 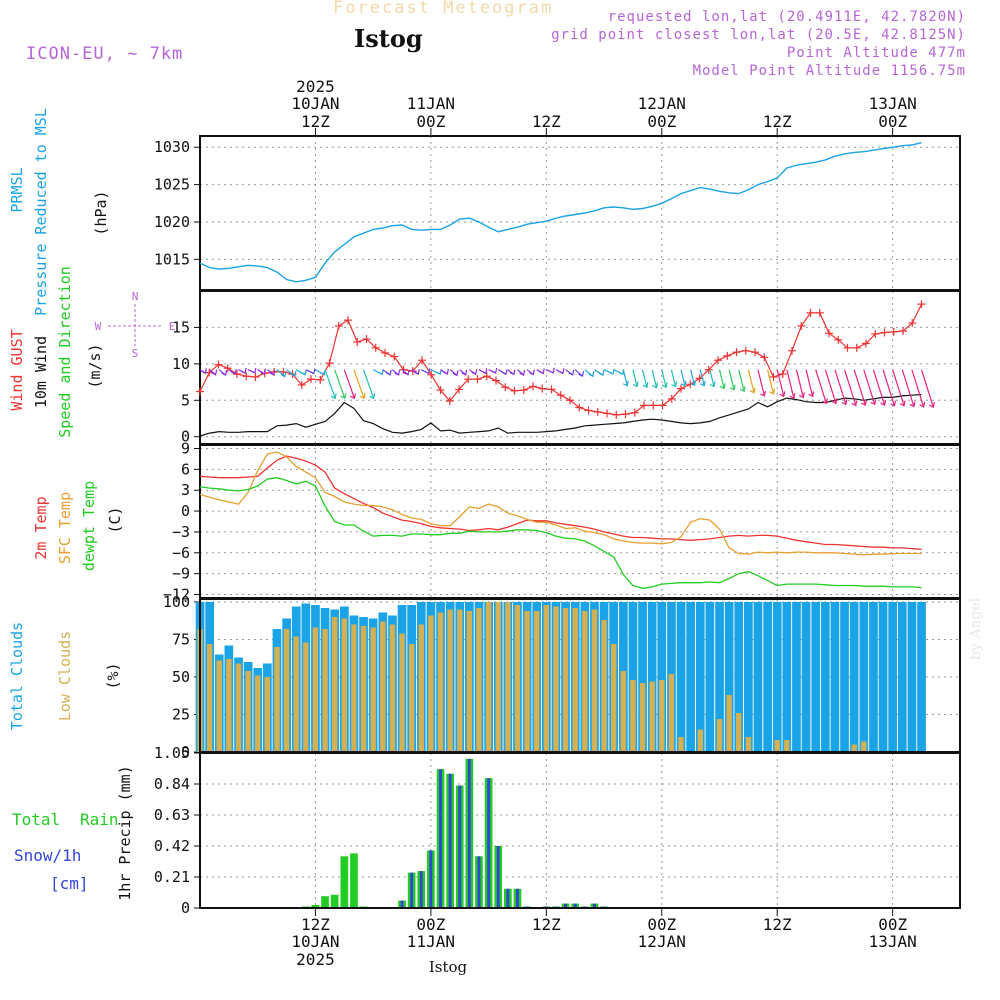 I want to click on panel-frame, so click(x=580, y=521).